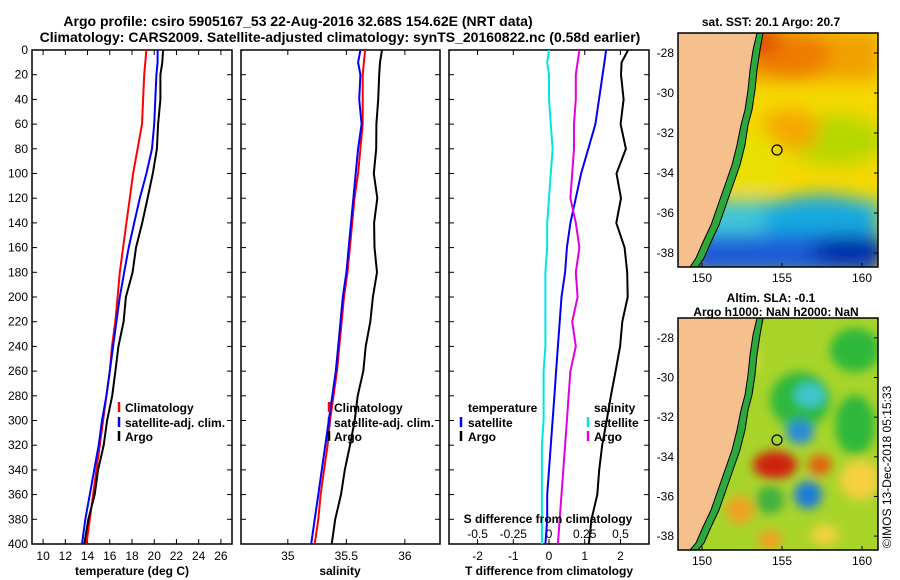 This screenshot has height=580, width=900. What do you see at coordinates (22, 75) in the screenshot?
I see `y-tick-label: 20` at bounding box center [22, 75].